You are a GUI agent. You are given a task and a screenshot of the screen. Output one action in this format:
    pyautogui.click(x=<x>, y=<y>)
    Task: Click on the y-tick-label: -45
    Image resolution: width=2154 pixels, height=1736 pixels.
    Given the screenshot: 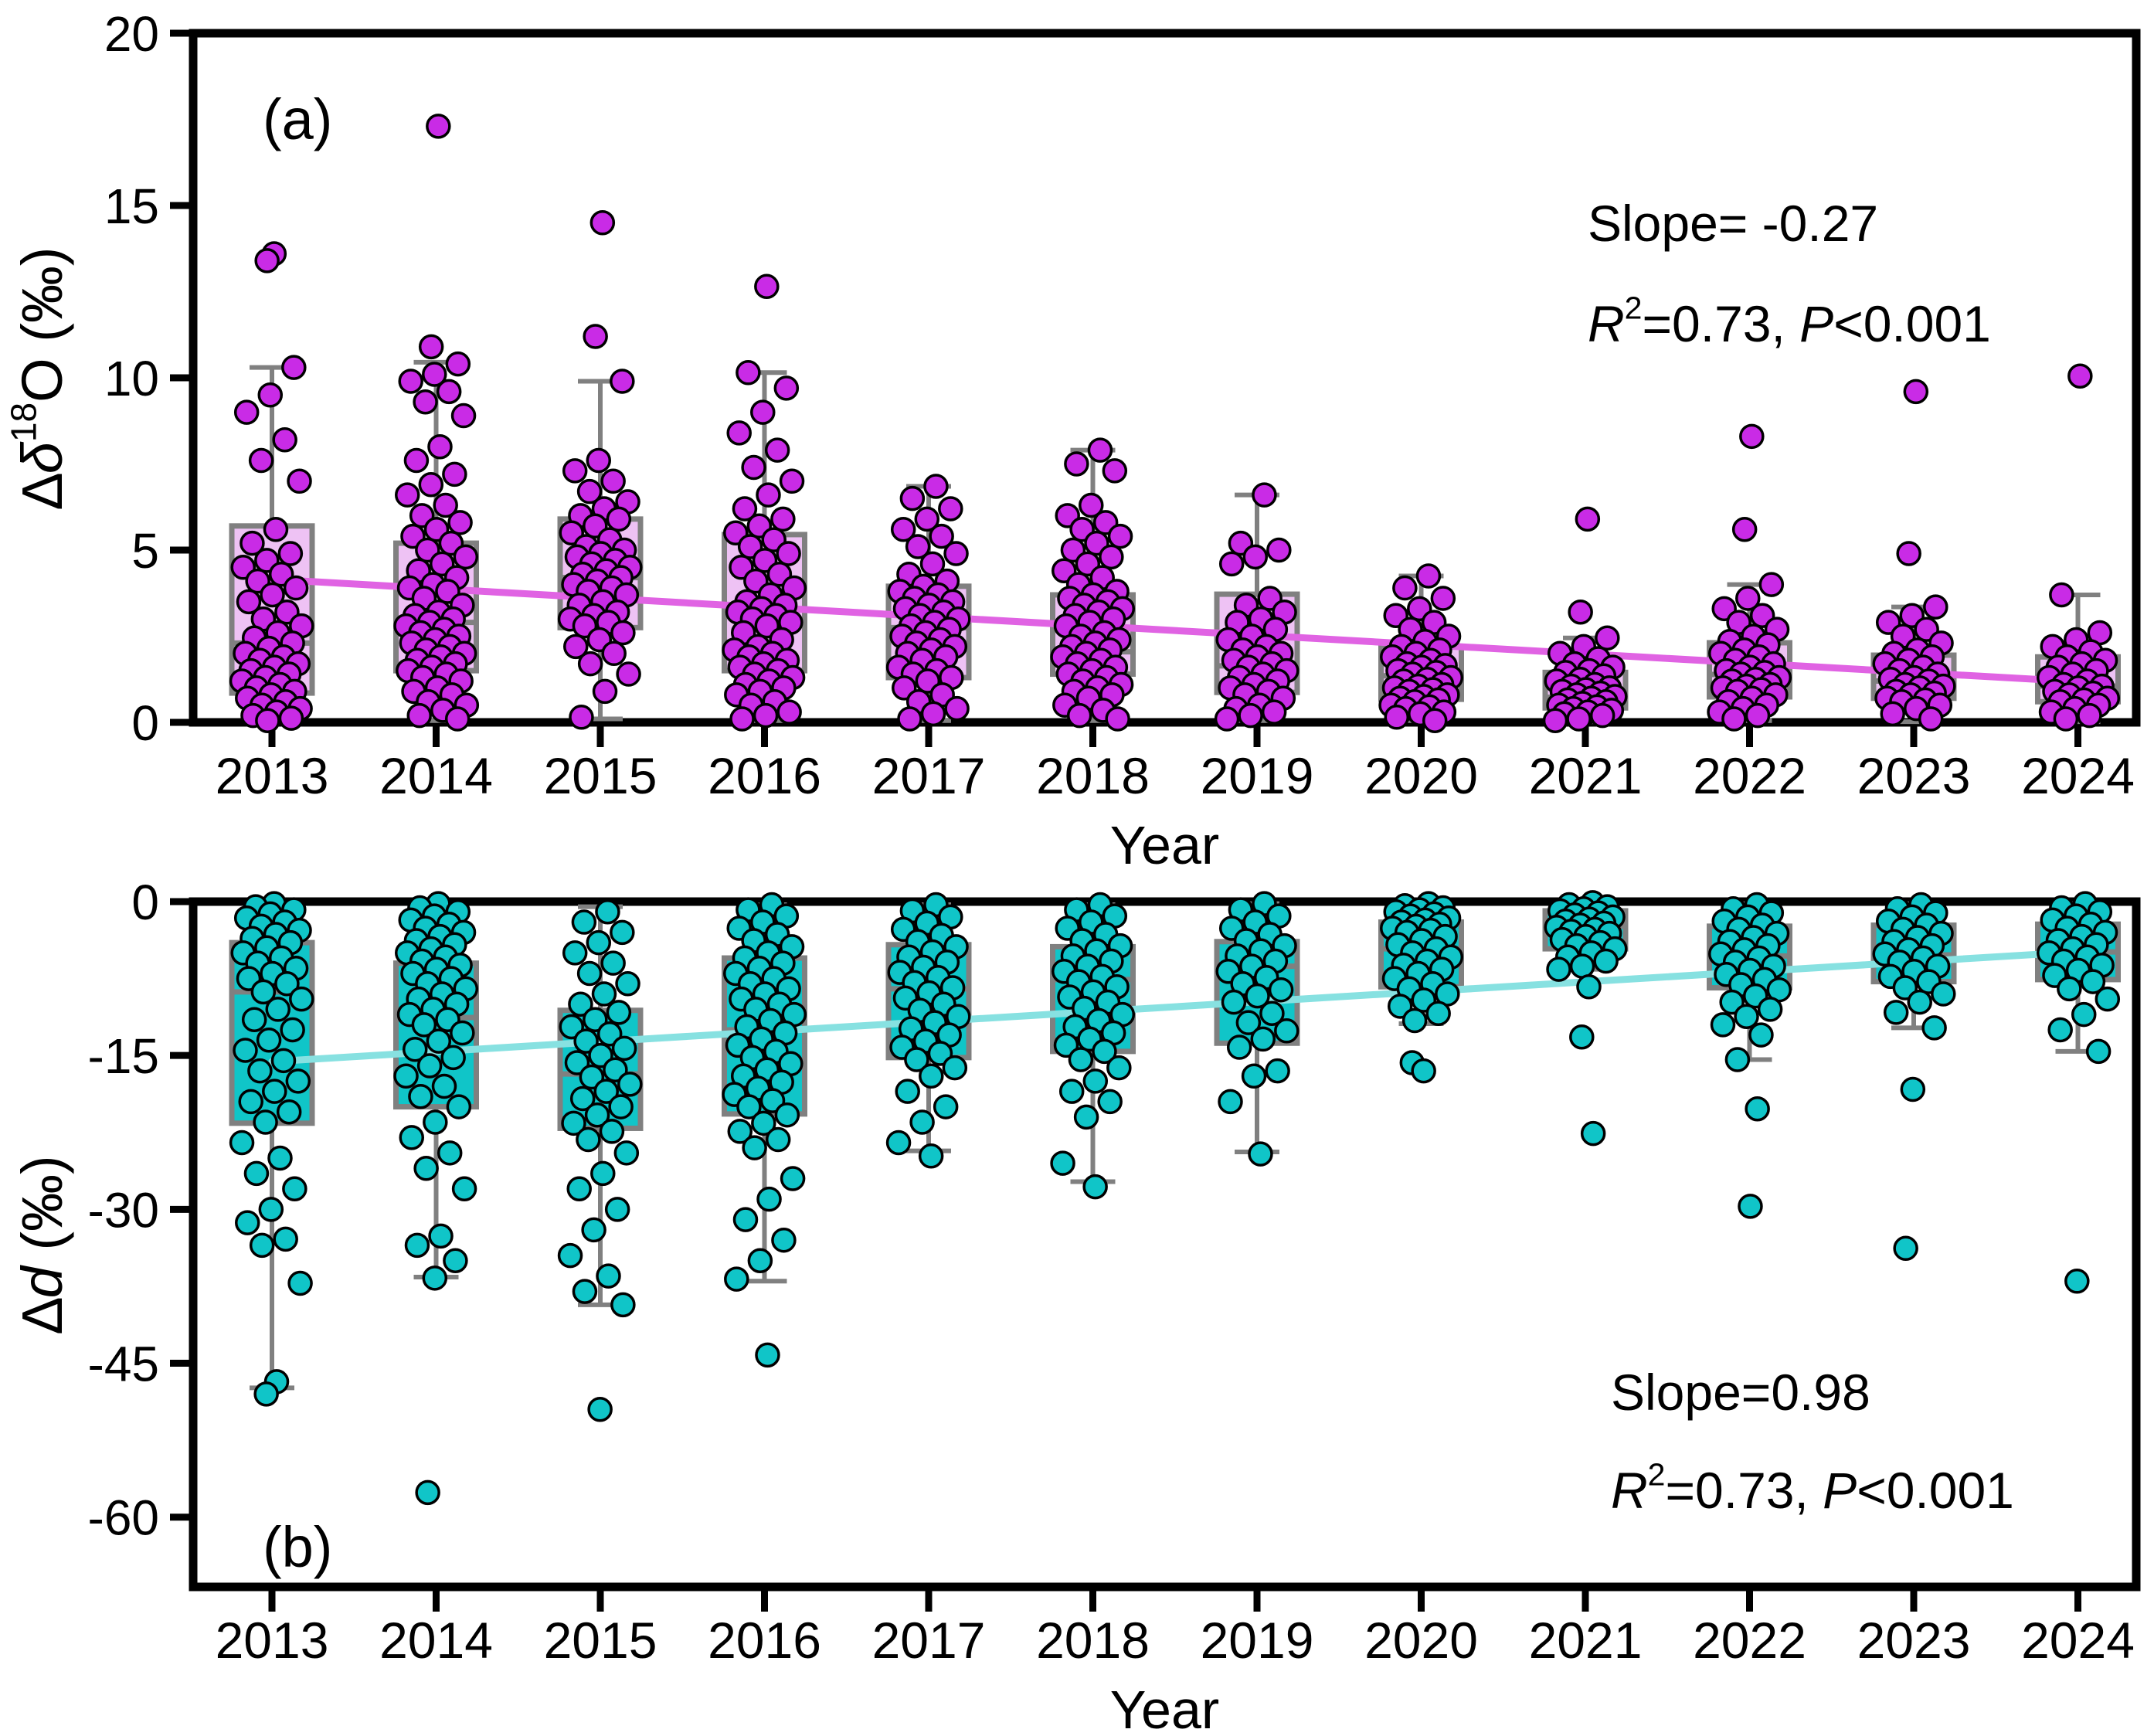 What is the action you would take?
    pyautogui.click(x=124, y=1364)
    